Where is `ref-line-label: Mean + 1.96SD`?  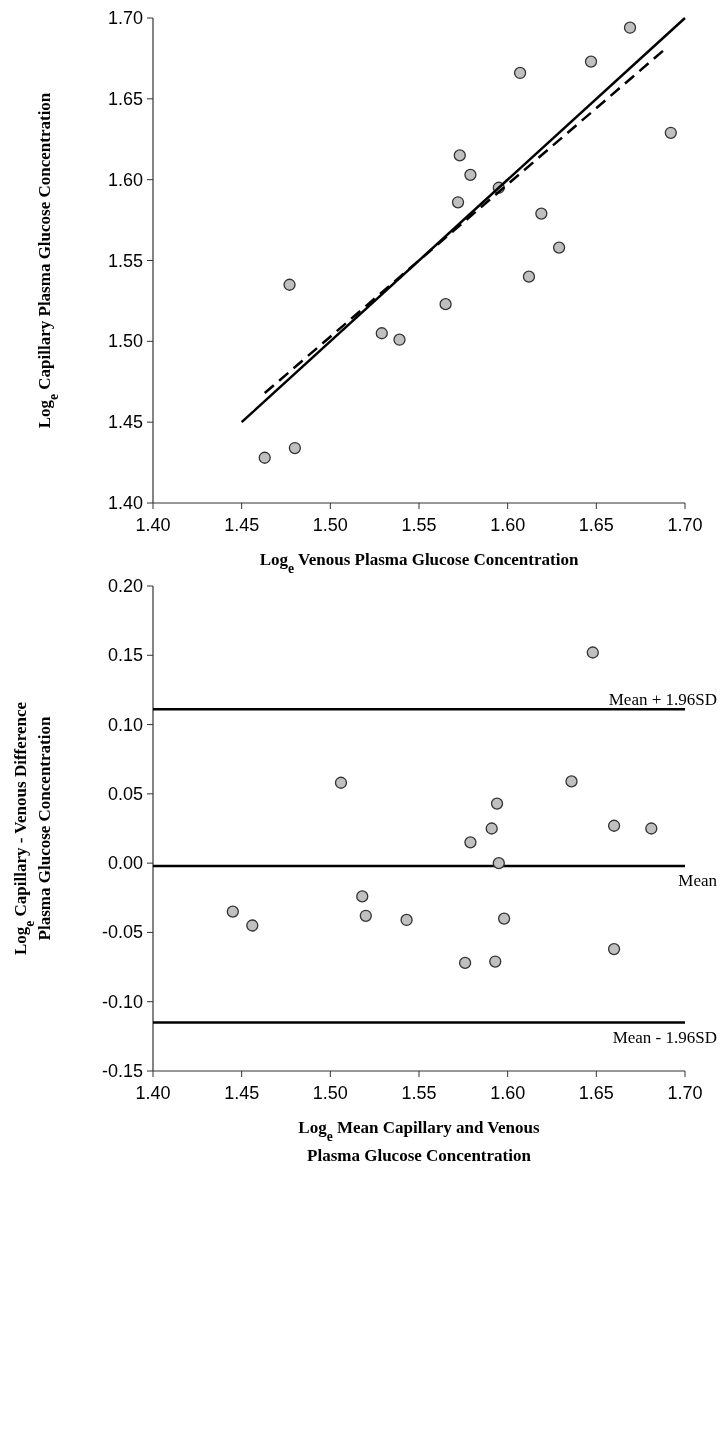 ref-line-label: Mean + 1.96SD is located at coordinates (662, 700).